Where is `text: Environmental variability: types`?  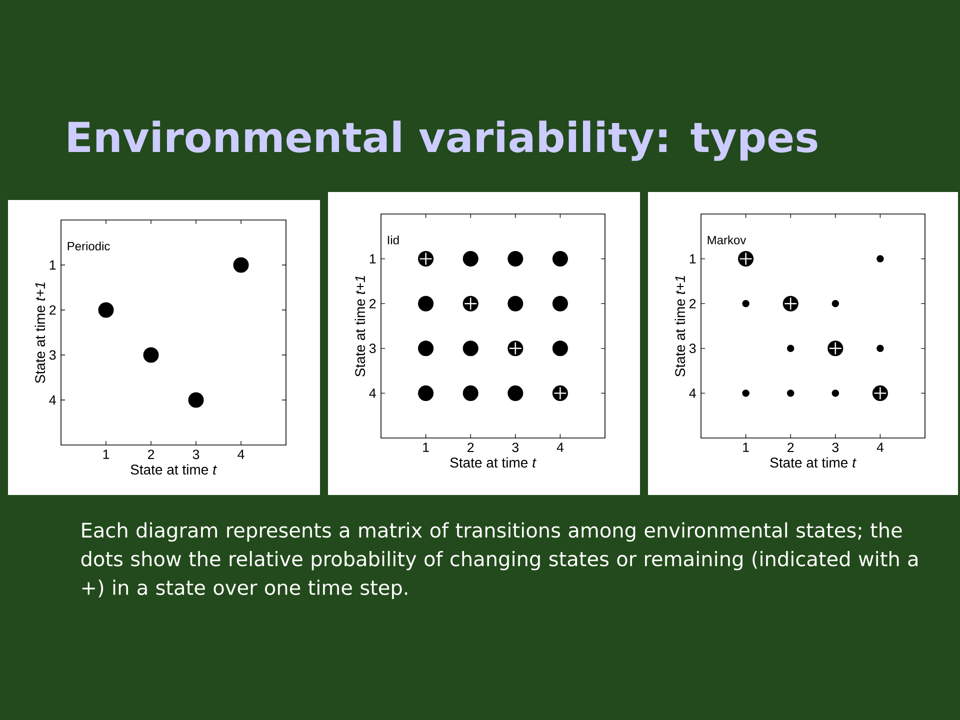
text: Environmental variability: types is located at coordinates (443, 140).